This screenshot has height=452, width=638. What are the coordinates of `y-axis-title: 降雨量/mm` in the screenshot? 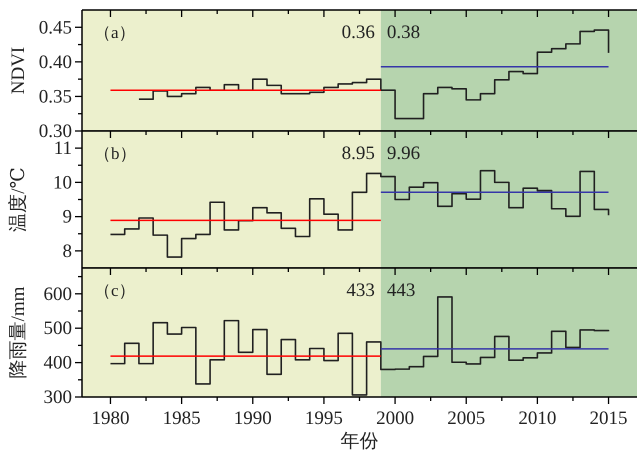 It's located at (18, 332).